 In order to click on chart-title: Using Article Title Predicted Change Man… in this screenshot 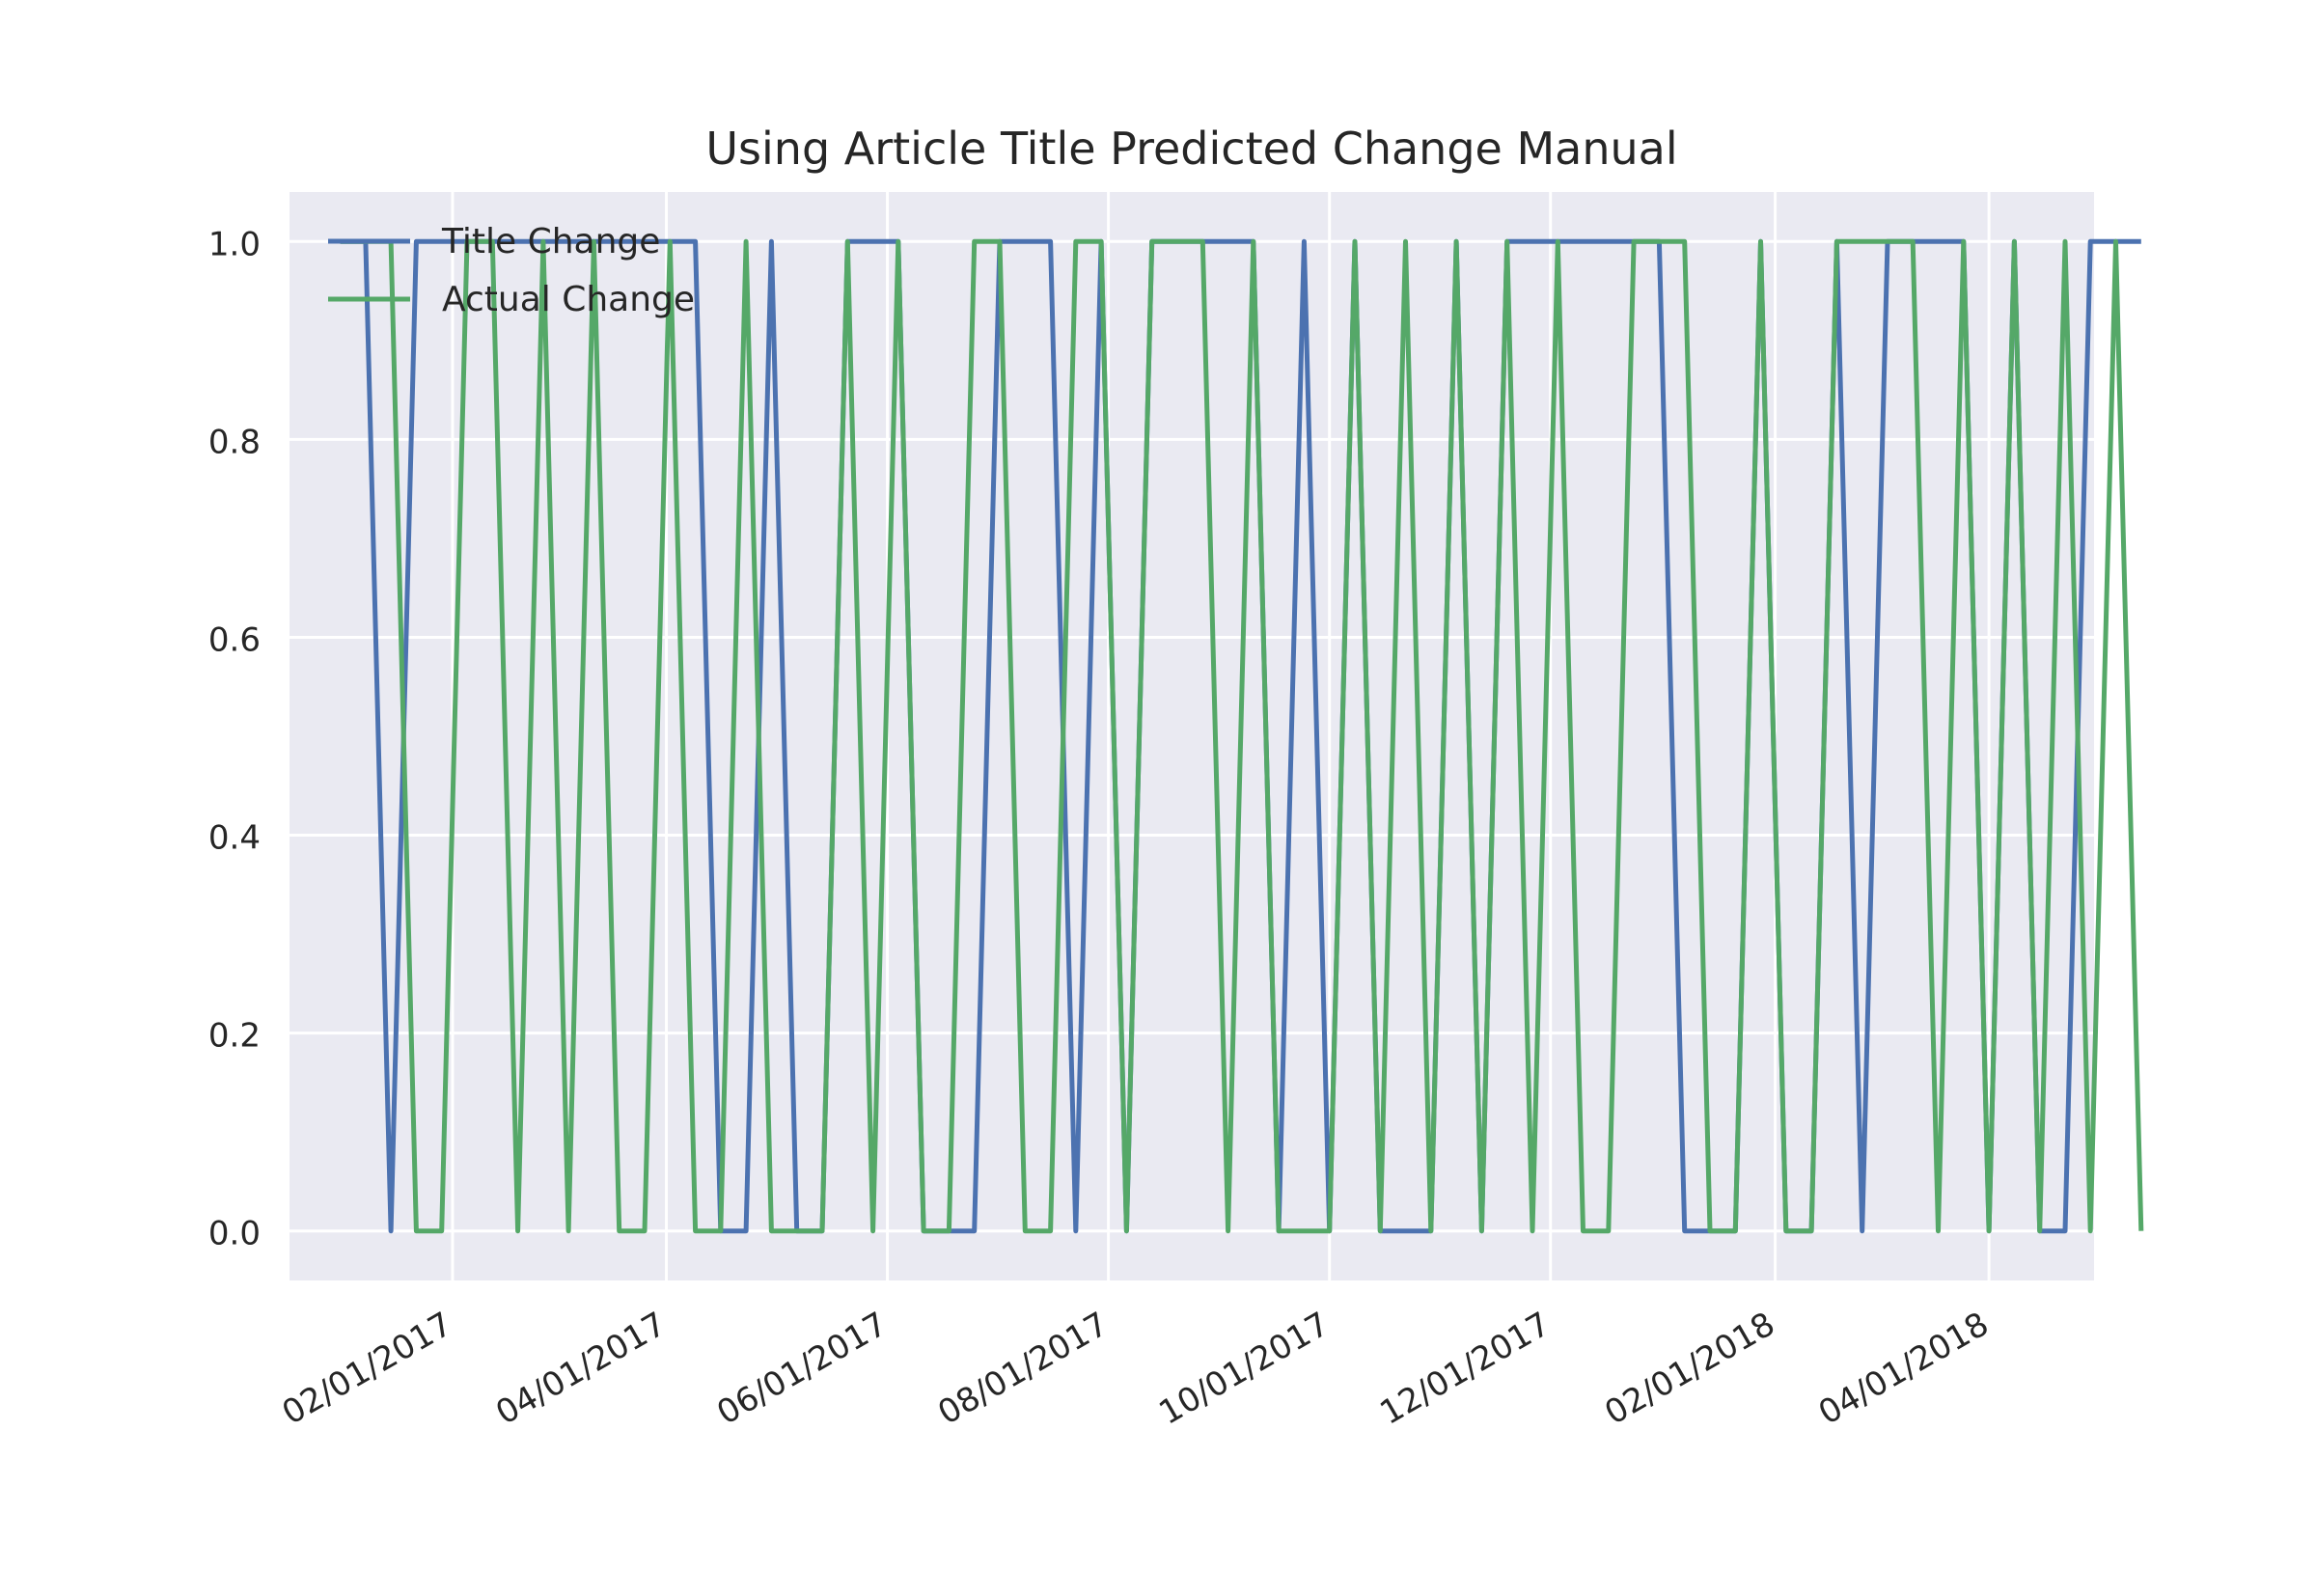, I will do `click(1191, 149)`.